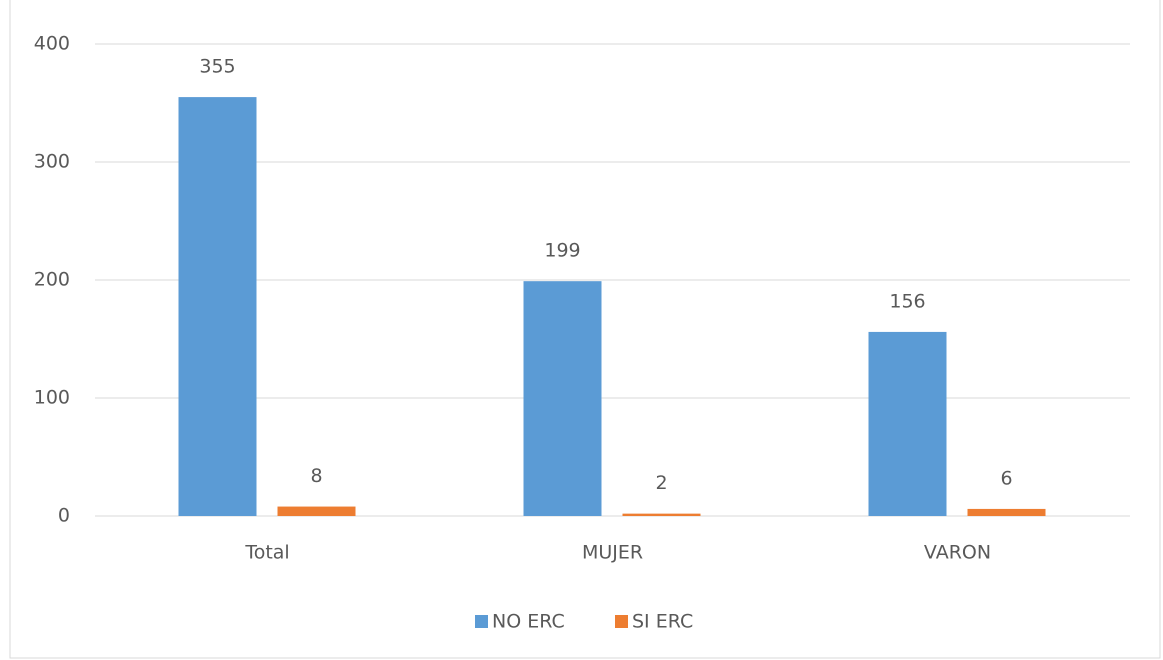 This screenshot has width=1163, height=660. Describe the element at coordinates (562, 251) in the screenshot. I see `data-label: 199` at that location.